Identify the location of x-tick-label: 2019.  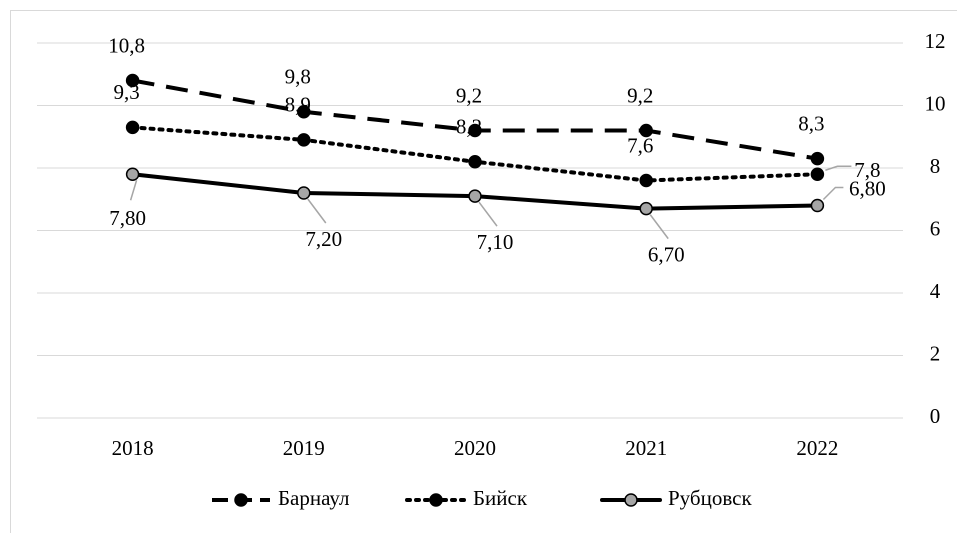
(304, 448).